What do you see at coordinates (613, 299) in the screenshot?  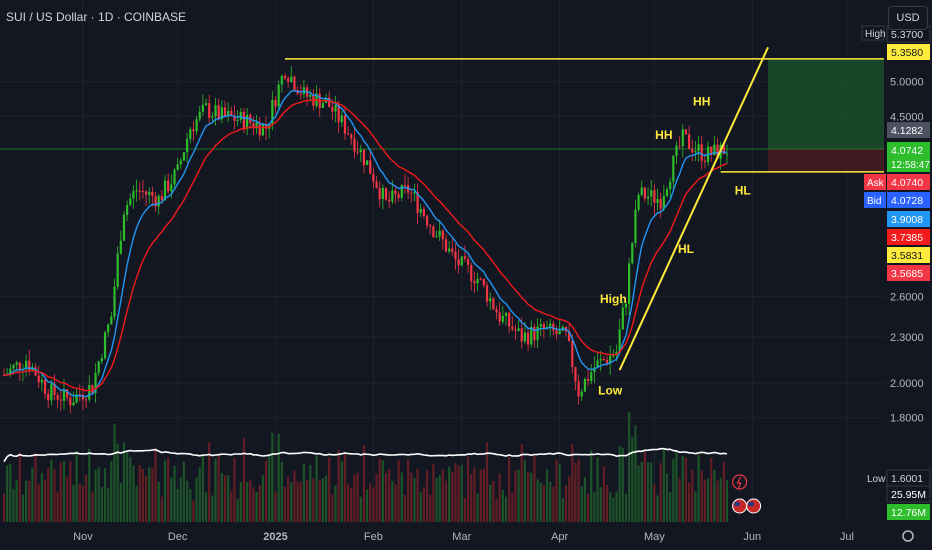 I see `annotation-label: High` at bounding box center [613, 299].